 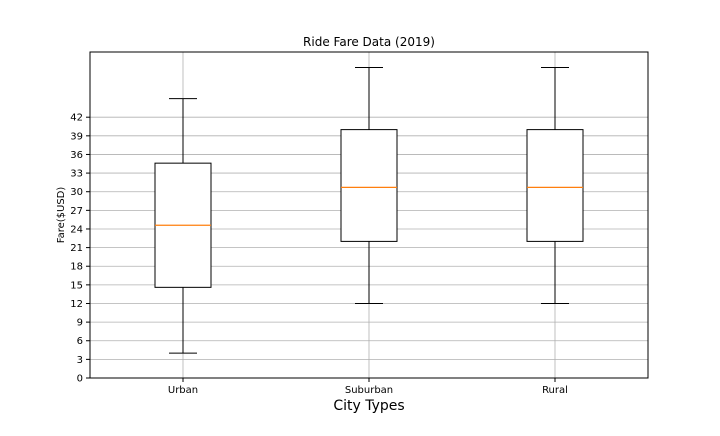 What do you see at coordinates (183, 390) in the screenshot?
I see `x-tick-label: Urban` at bounding box center [183, 390].